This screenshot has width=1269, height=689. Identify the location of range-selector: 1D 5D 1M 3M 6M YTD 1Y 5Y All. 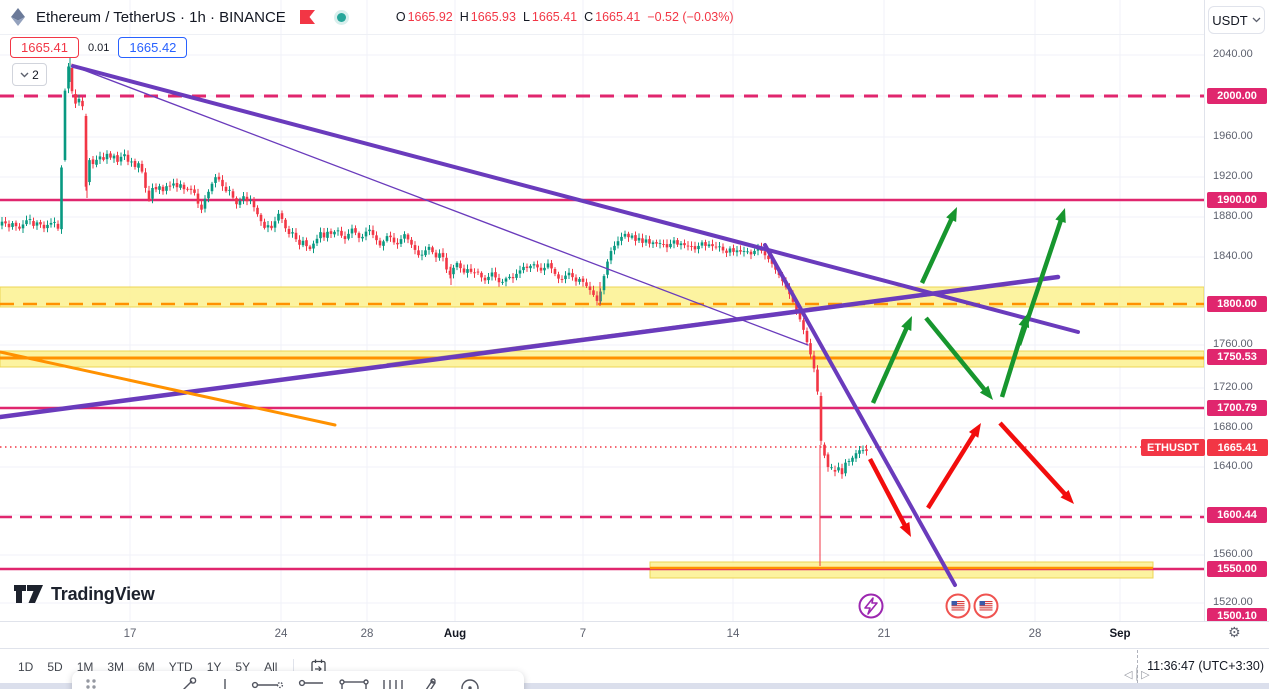
(173, 666).